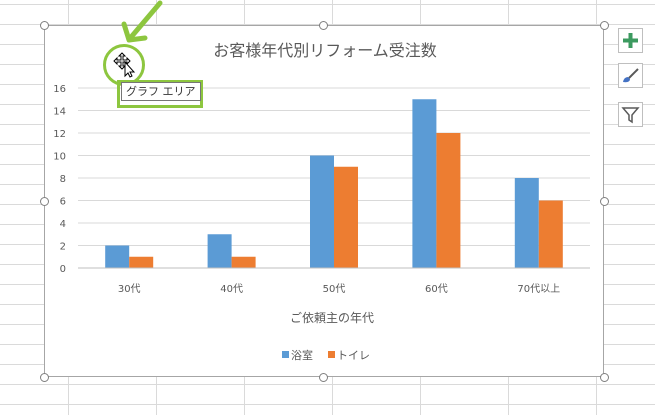 This screenshot has width=655, height=415. What do you see at coordinates (124, 65) in the screenshot?
I see `move-cursor-icon` at bounding box center [124, 65].